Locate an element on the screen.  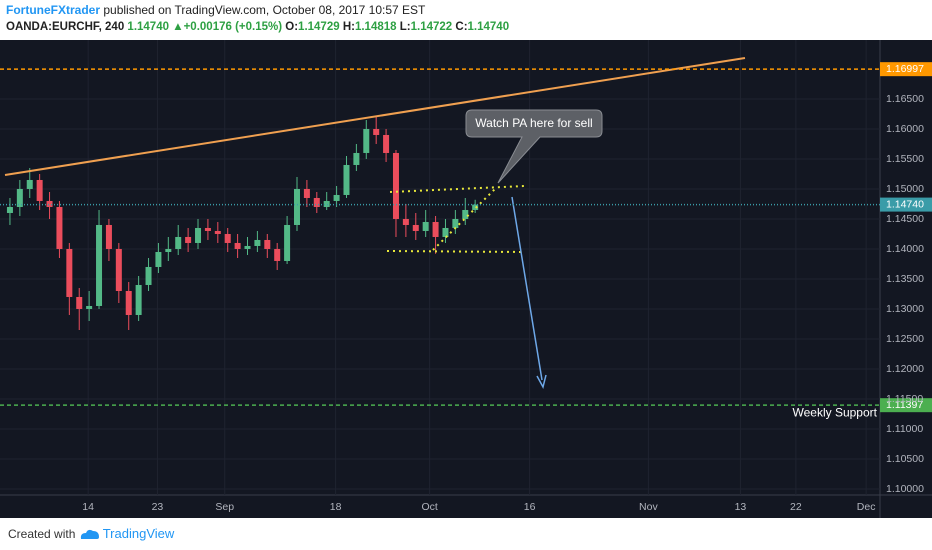
logo is located at coordinates (89, 534).